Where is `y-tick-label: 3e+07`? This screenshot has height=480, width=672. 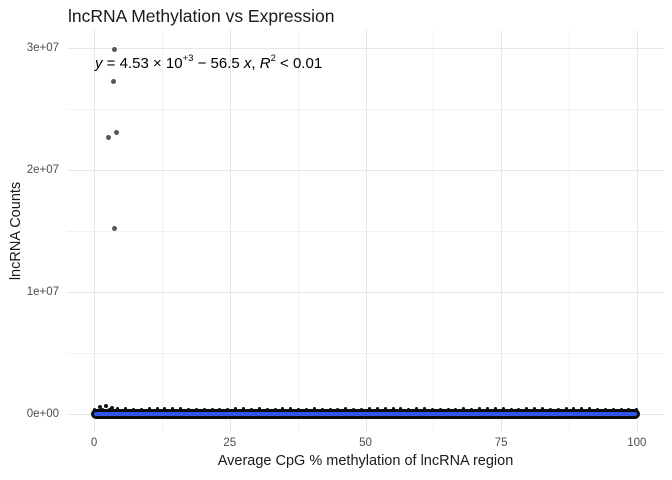 y-tick-label: 3e+07 is located at coordinates (42, 48).